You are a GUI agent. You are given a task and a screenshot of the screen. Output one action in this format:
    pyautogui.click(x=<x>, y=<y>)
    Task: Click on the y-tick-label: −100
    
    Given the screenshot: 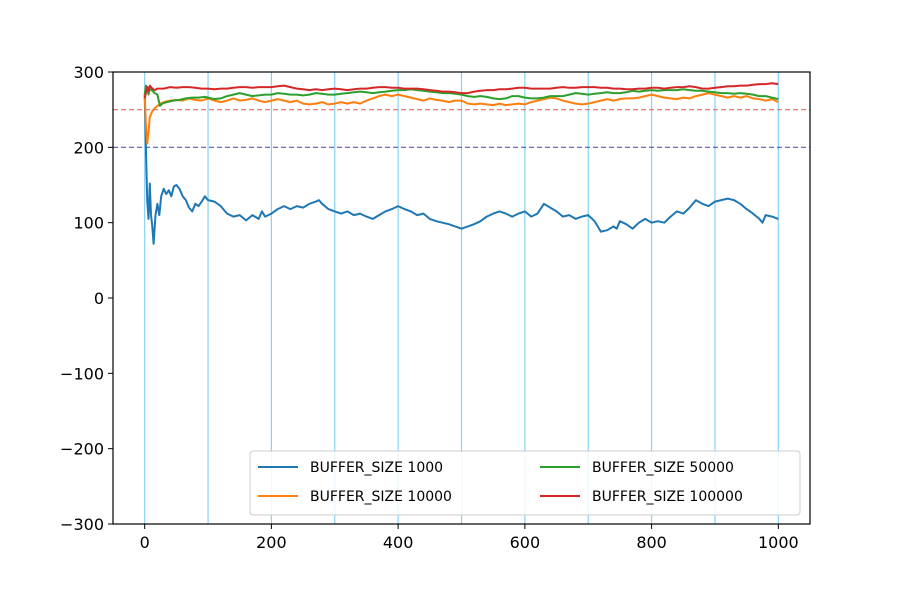 What is the action you would take?
    pyautogui.click(x=82, y=373)
    